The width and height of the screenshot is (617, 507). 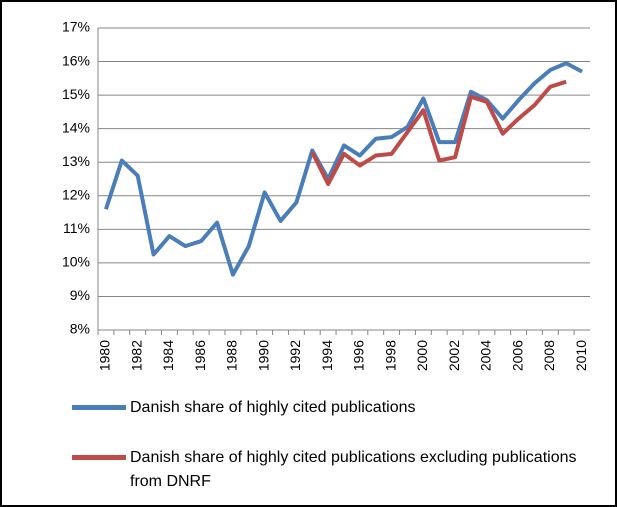 I want to click on y-tick-label: 17%, so click(x=76, y=27).